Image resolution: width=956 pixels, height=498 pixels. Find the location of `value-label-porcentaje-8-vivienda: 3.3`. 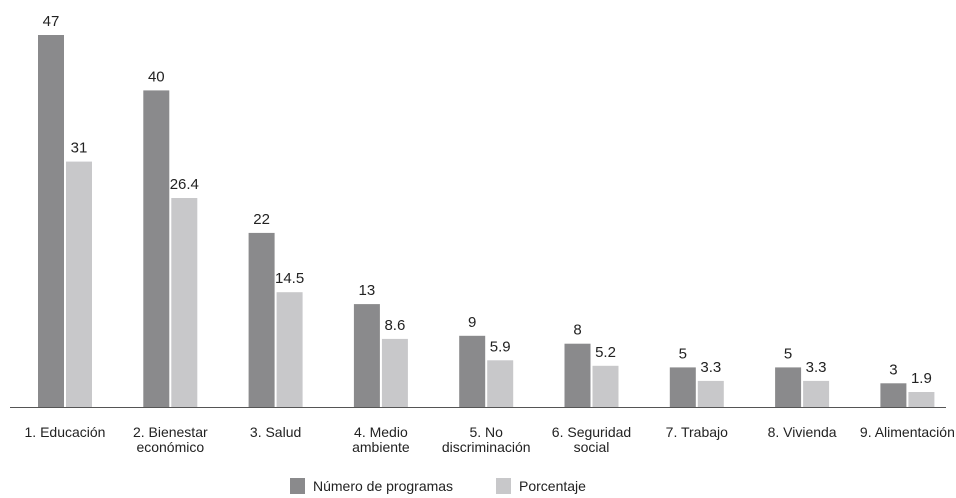

value-label-porcentaje-8-vivienda: 3.3 is located at coordinates (816, 367).